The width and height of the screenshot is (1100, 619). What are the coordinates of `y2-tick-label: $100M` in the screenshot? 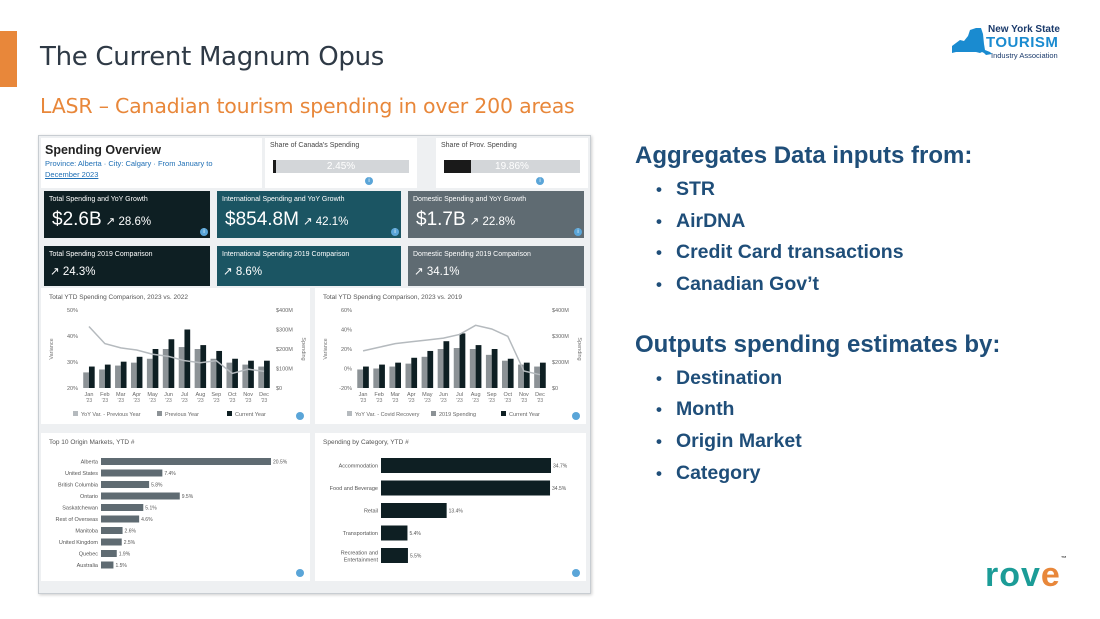 It's located at (284, 370).